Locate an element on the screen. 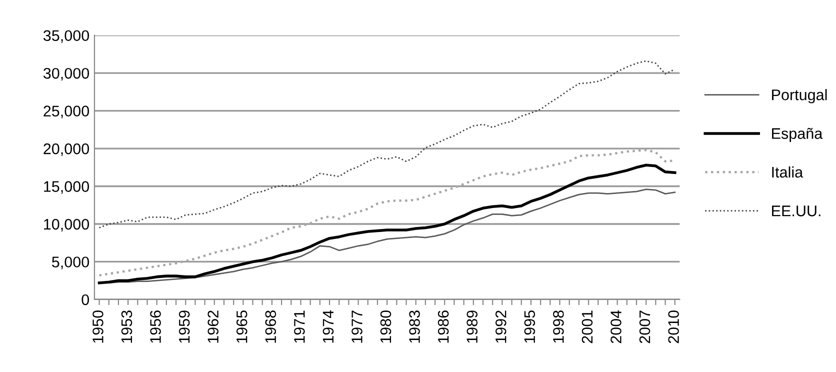 This screenshot has width=836, height=372. legend-label: EE.UU. is located at coordinates (796, 211).